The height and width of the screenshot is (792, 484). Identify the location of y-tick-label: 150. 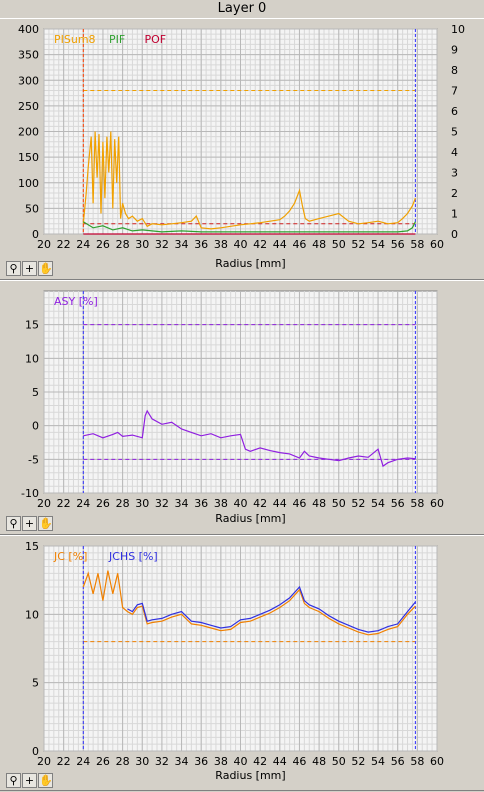
(28, 157).